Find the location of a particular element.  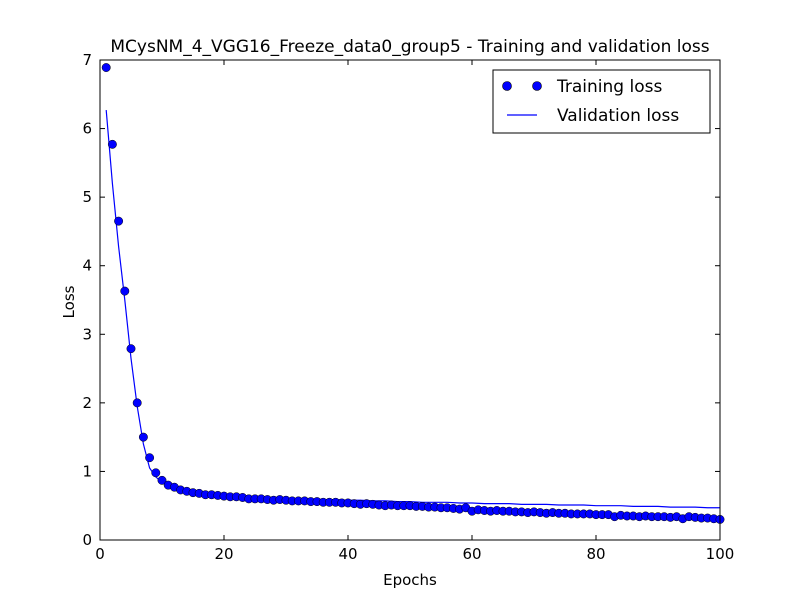

x-tick-label: 80 is located at coordinates (595, 554).